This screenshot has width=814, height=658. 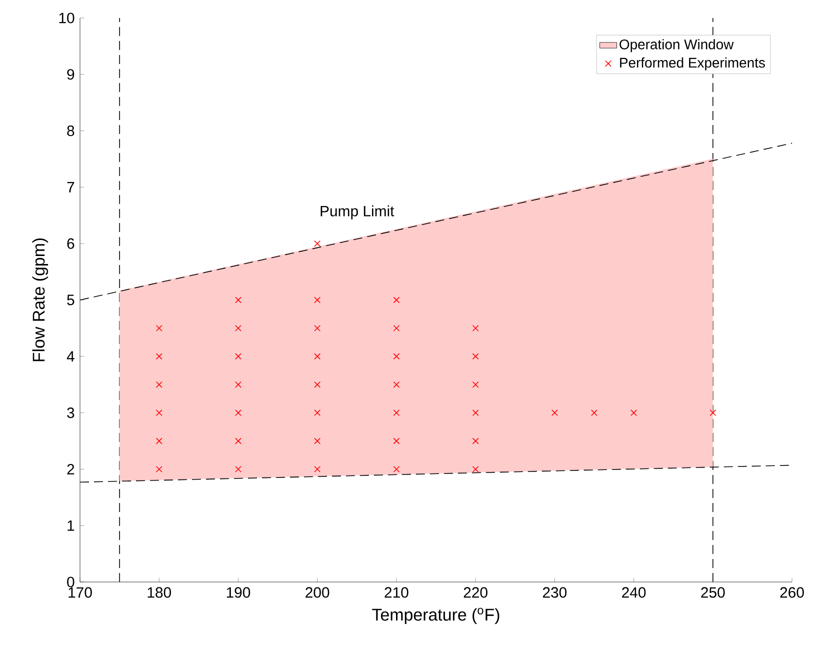 I want to click on x-tick-label: 170, so click(x=80, y=592).